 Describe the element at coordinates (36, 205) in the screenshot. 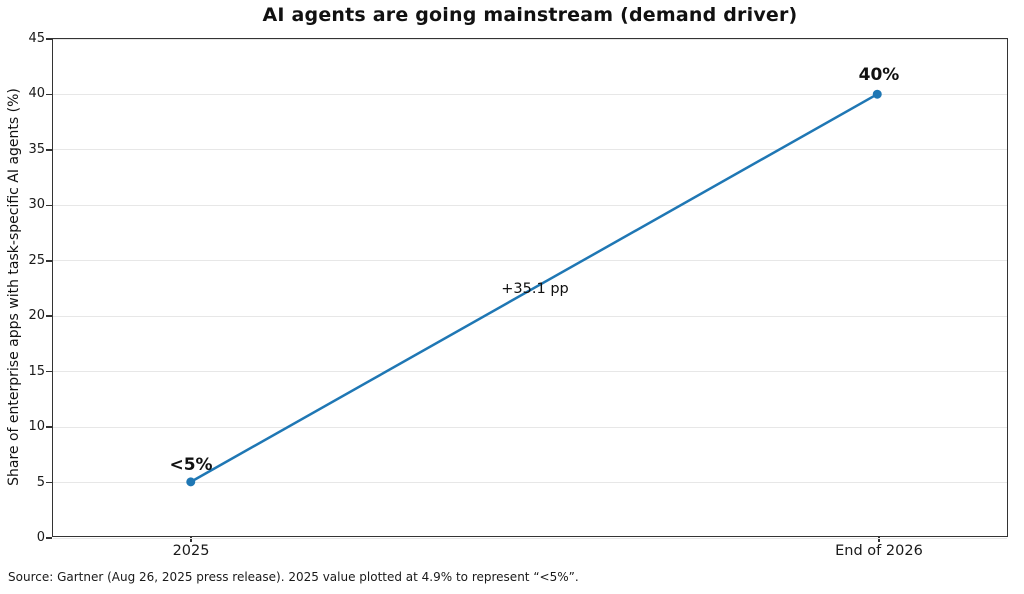

I see `y-tick-label: 30` at that location.